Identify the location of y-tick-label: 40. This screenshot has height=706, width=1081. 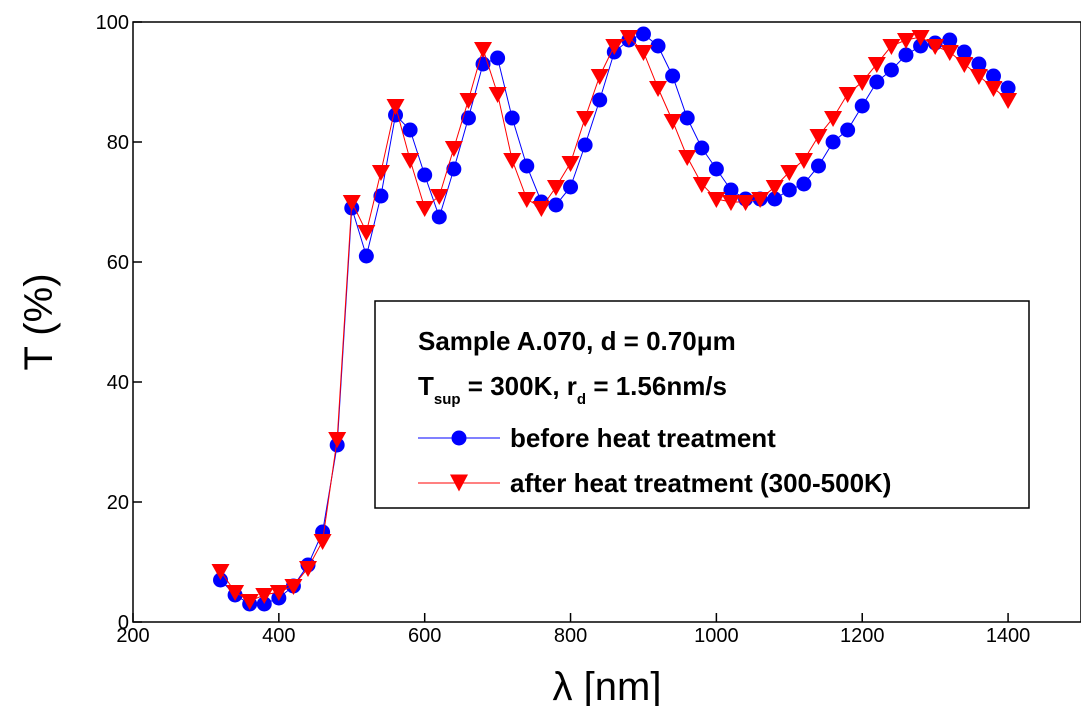
(118, 383).